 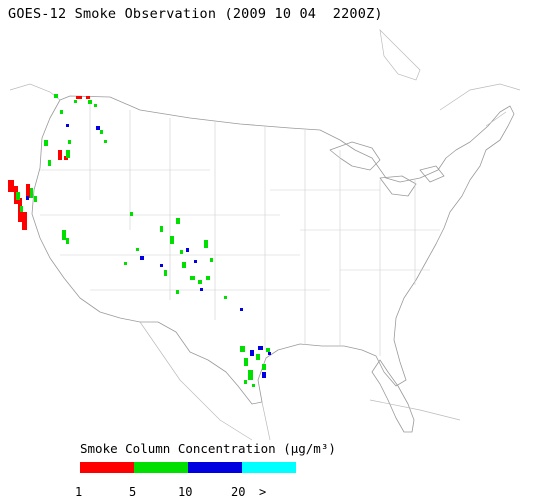 What do you see at coordinates (263, 492) in the screenshot?
I see `legend-tick-overflow: >` at bounding box center [263, 492].